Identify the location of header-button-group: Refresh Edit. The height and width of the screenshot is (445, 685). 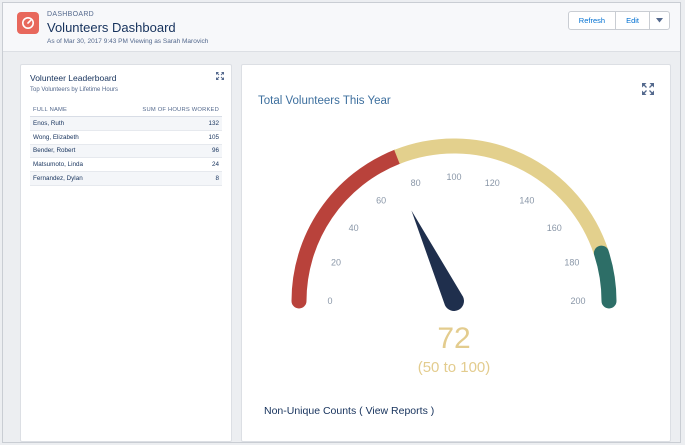
(618, 20).